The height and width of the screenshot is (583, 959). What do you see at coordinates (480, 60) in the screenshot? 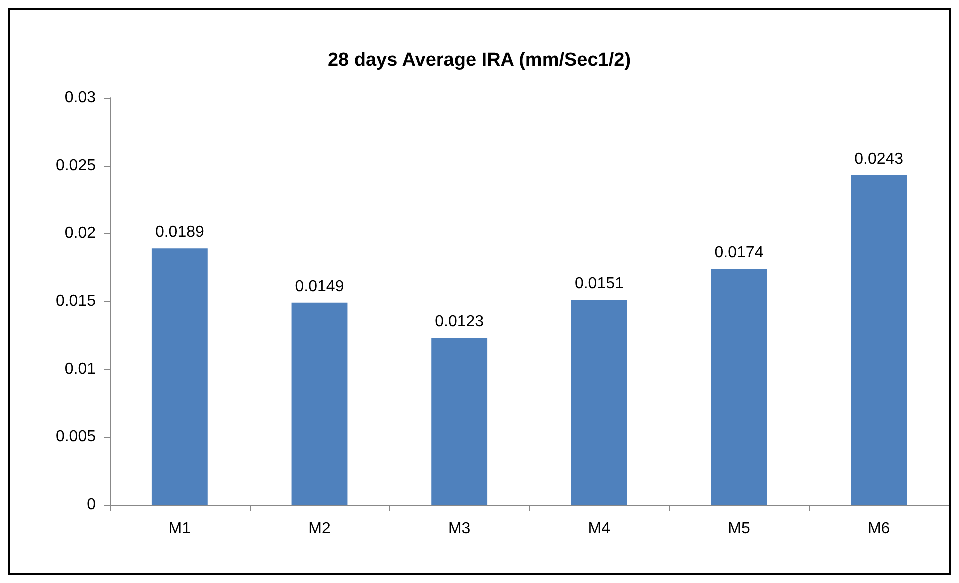
I see `chart-title: 28 days Average IRA (mm/Sec1/2)` at bounding box center [480, 60].